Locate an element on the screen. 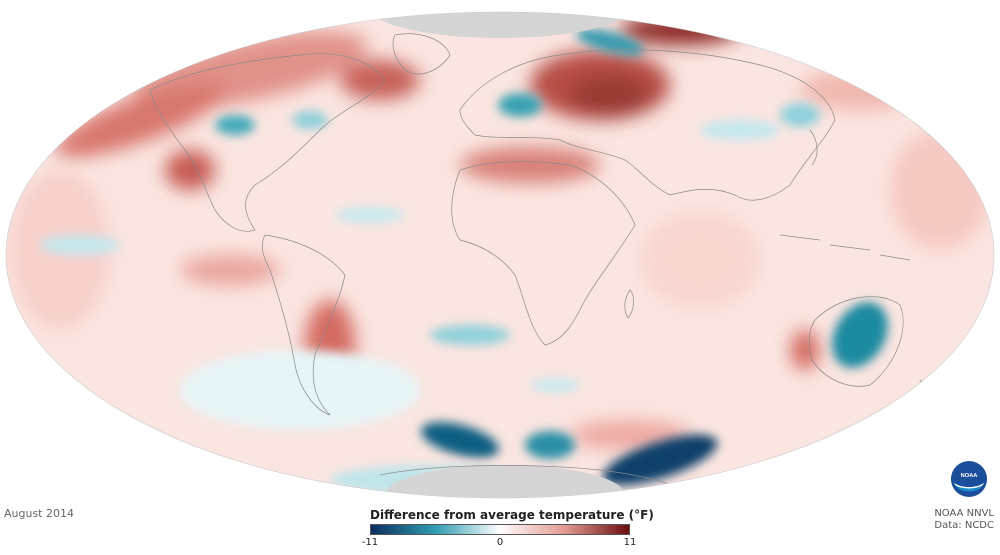  antarctic-no-data is located at coordinates (505, 481).